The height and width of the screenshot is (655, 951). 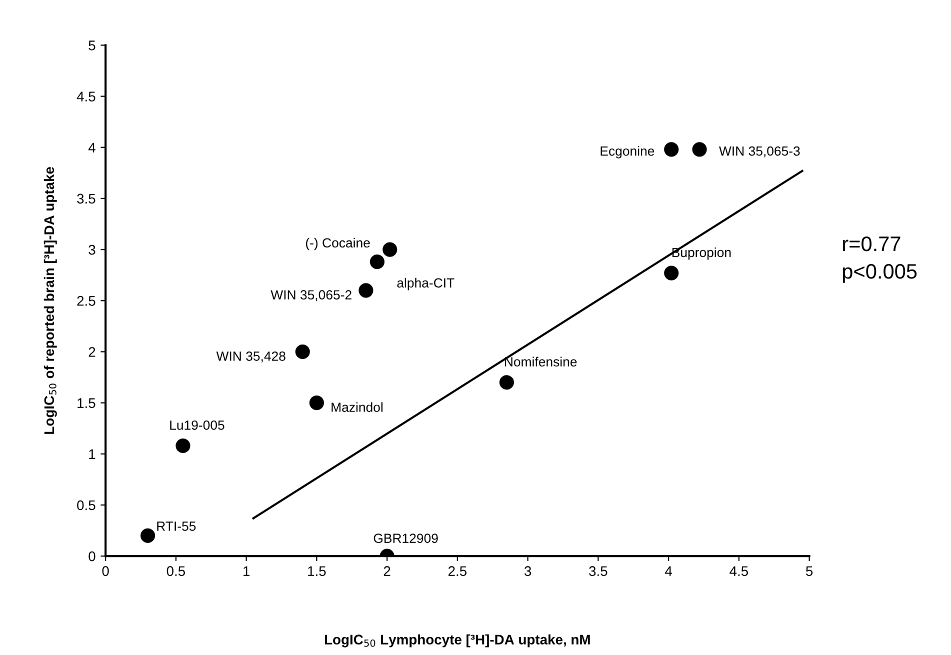 What do you see at coordinates (86, 301) in the screenshot?
I see `y-tick-label: 2.5` at bounding box center [86, 301].